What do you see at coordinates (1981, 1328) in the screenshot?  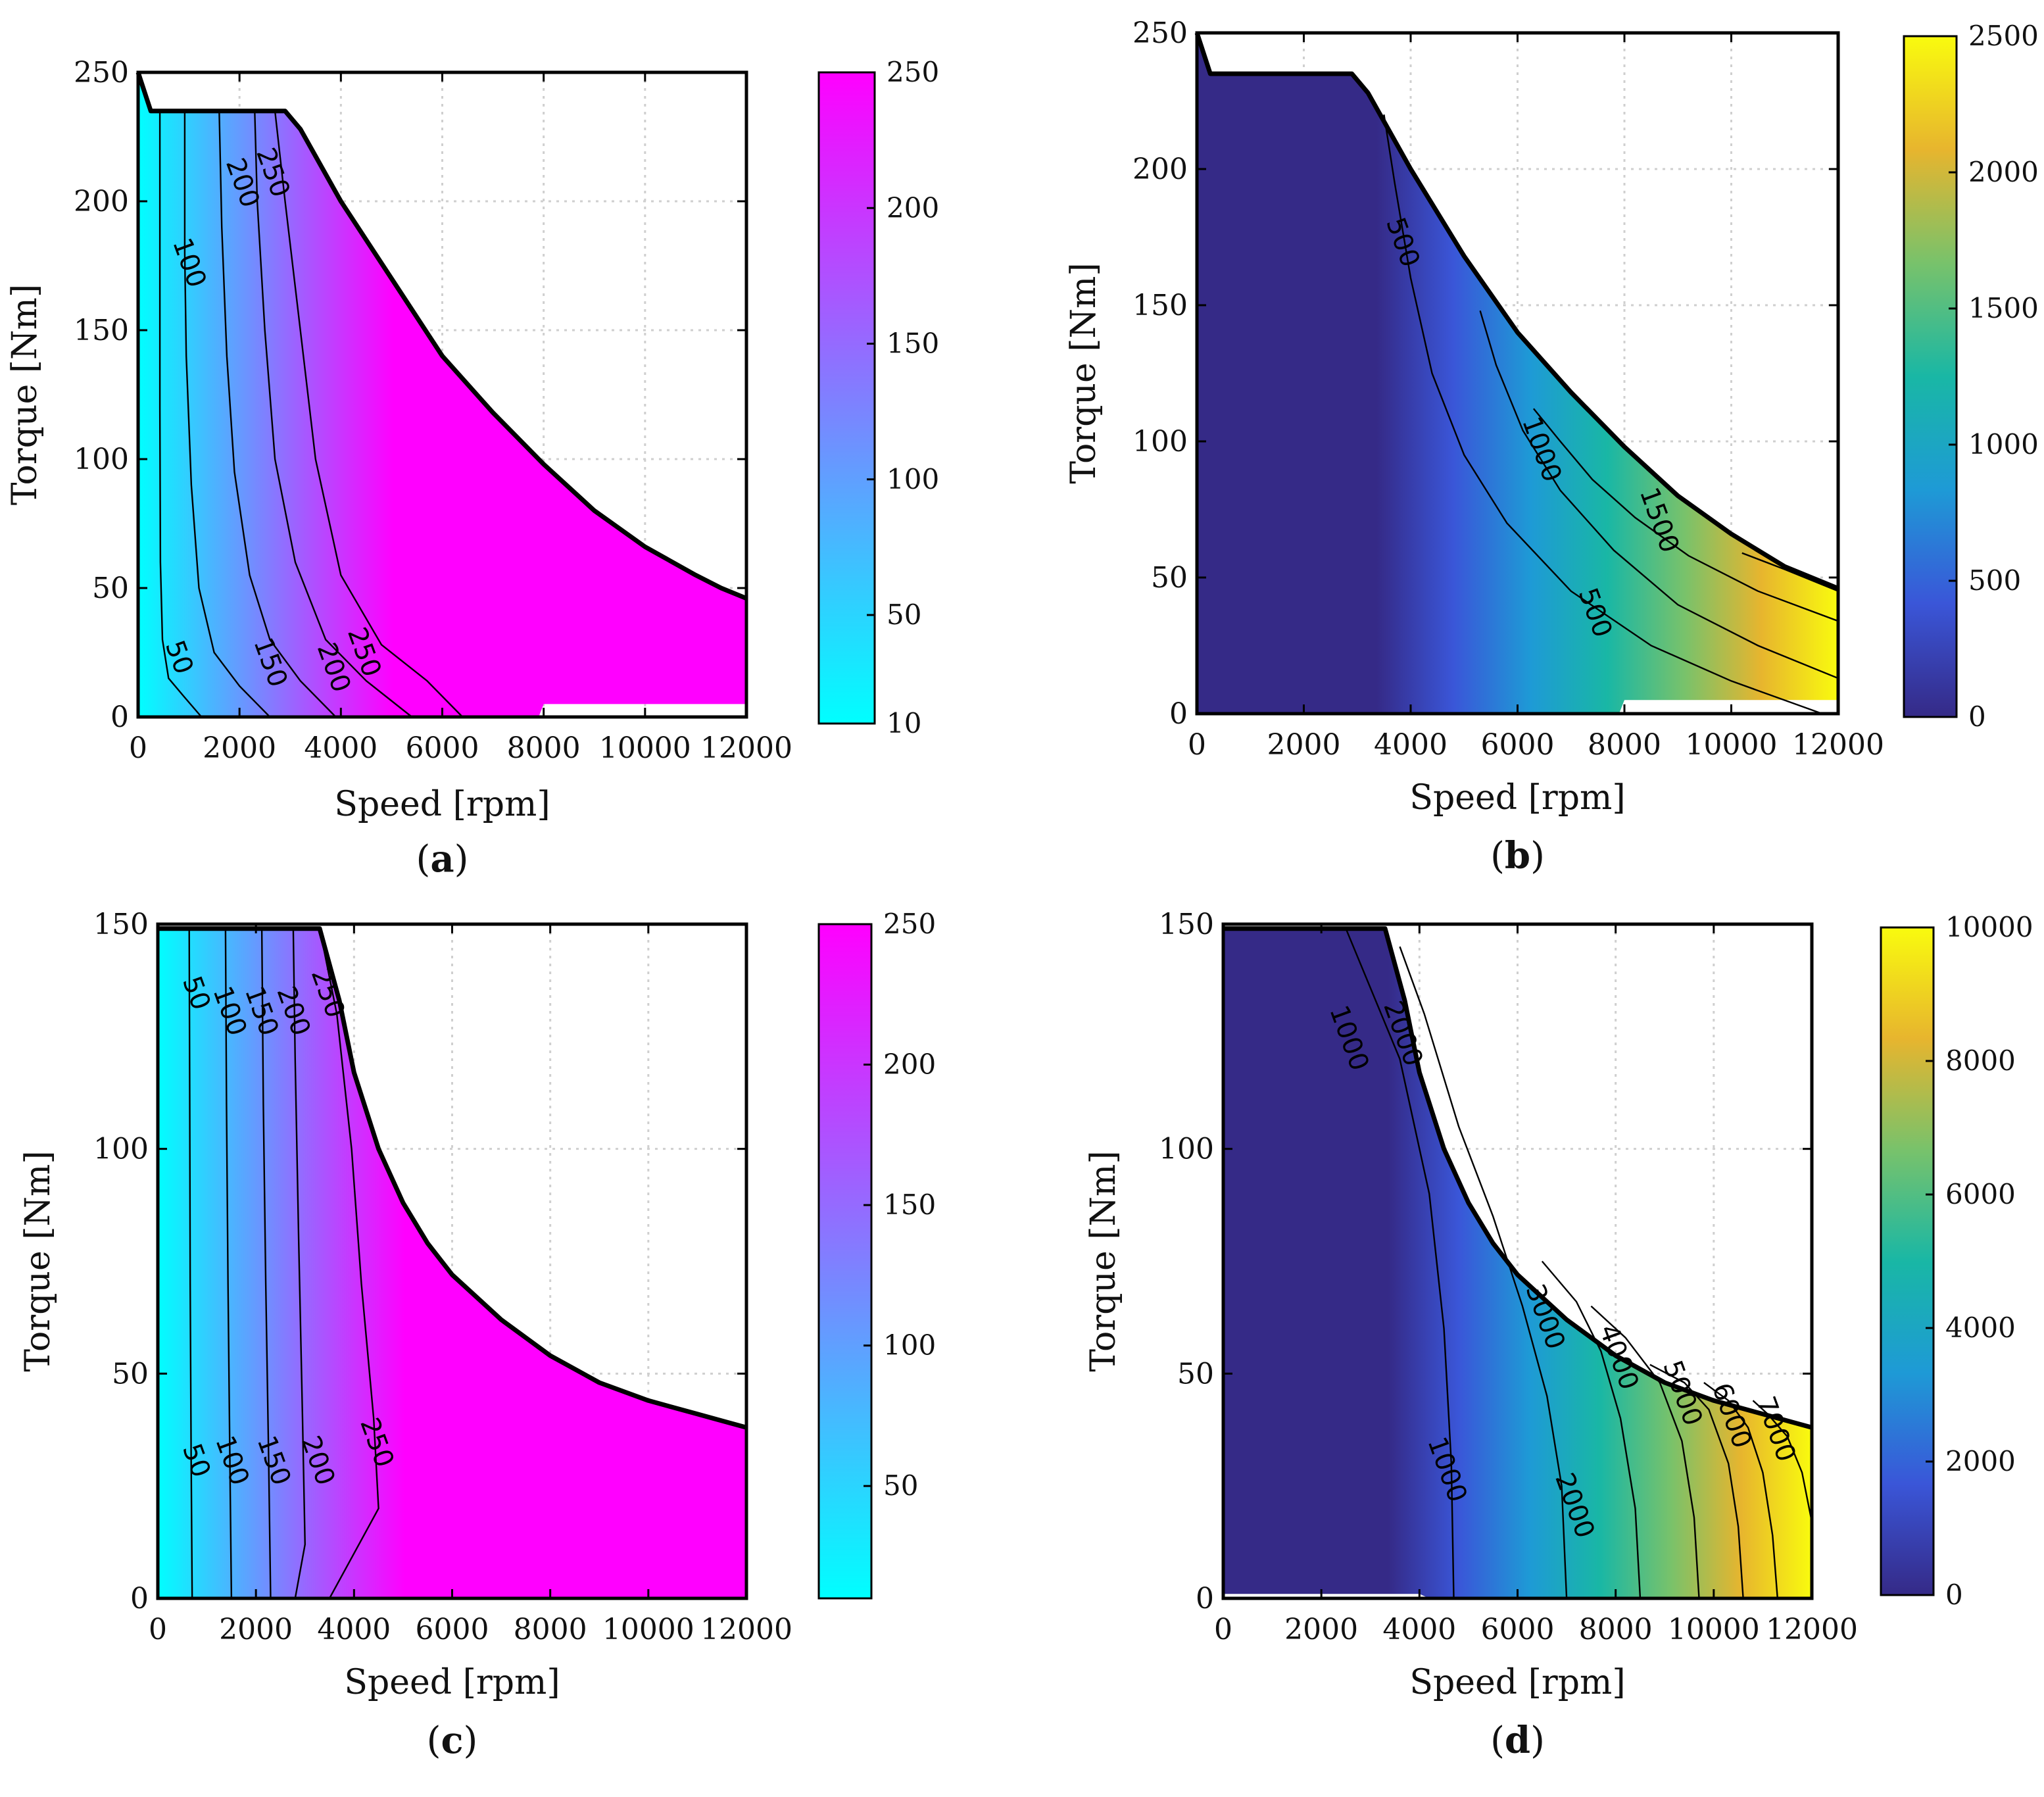 I see `colorbar-tick-label: 4000` at bounding box center [1981, 1328].